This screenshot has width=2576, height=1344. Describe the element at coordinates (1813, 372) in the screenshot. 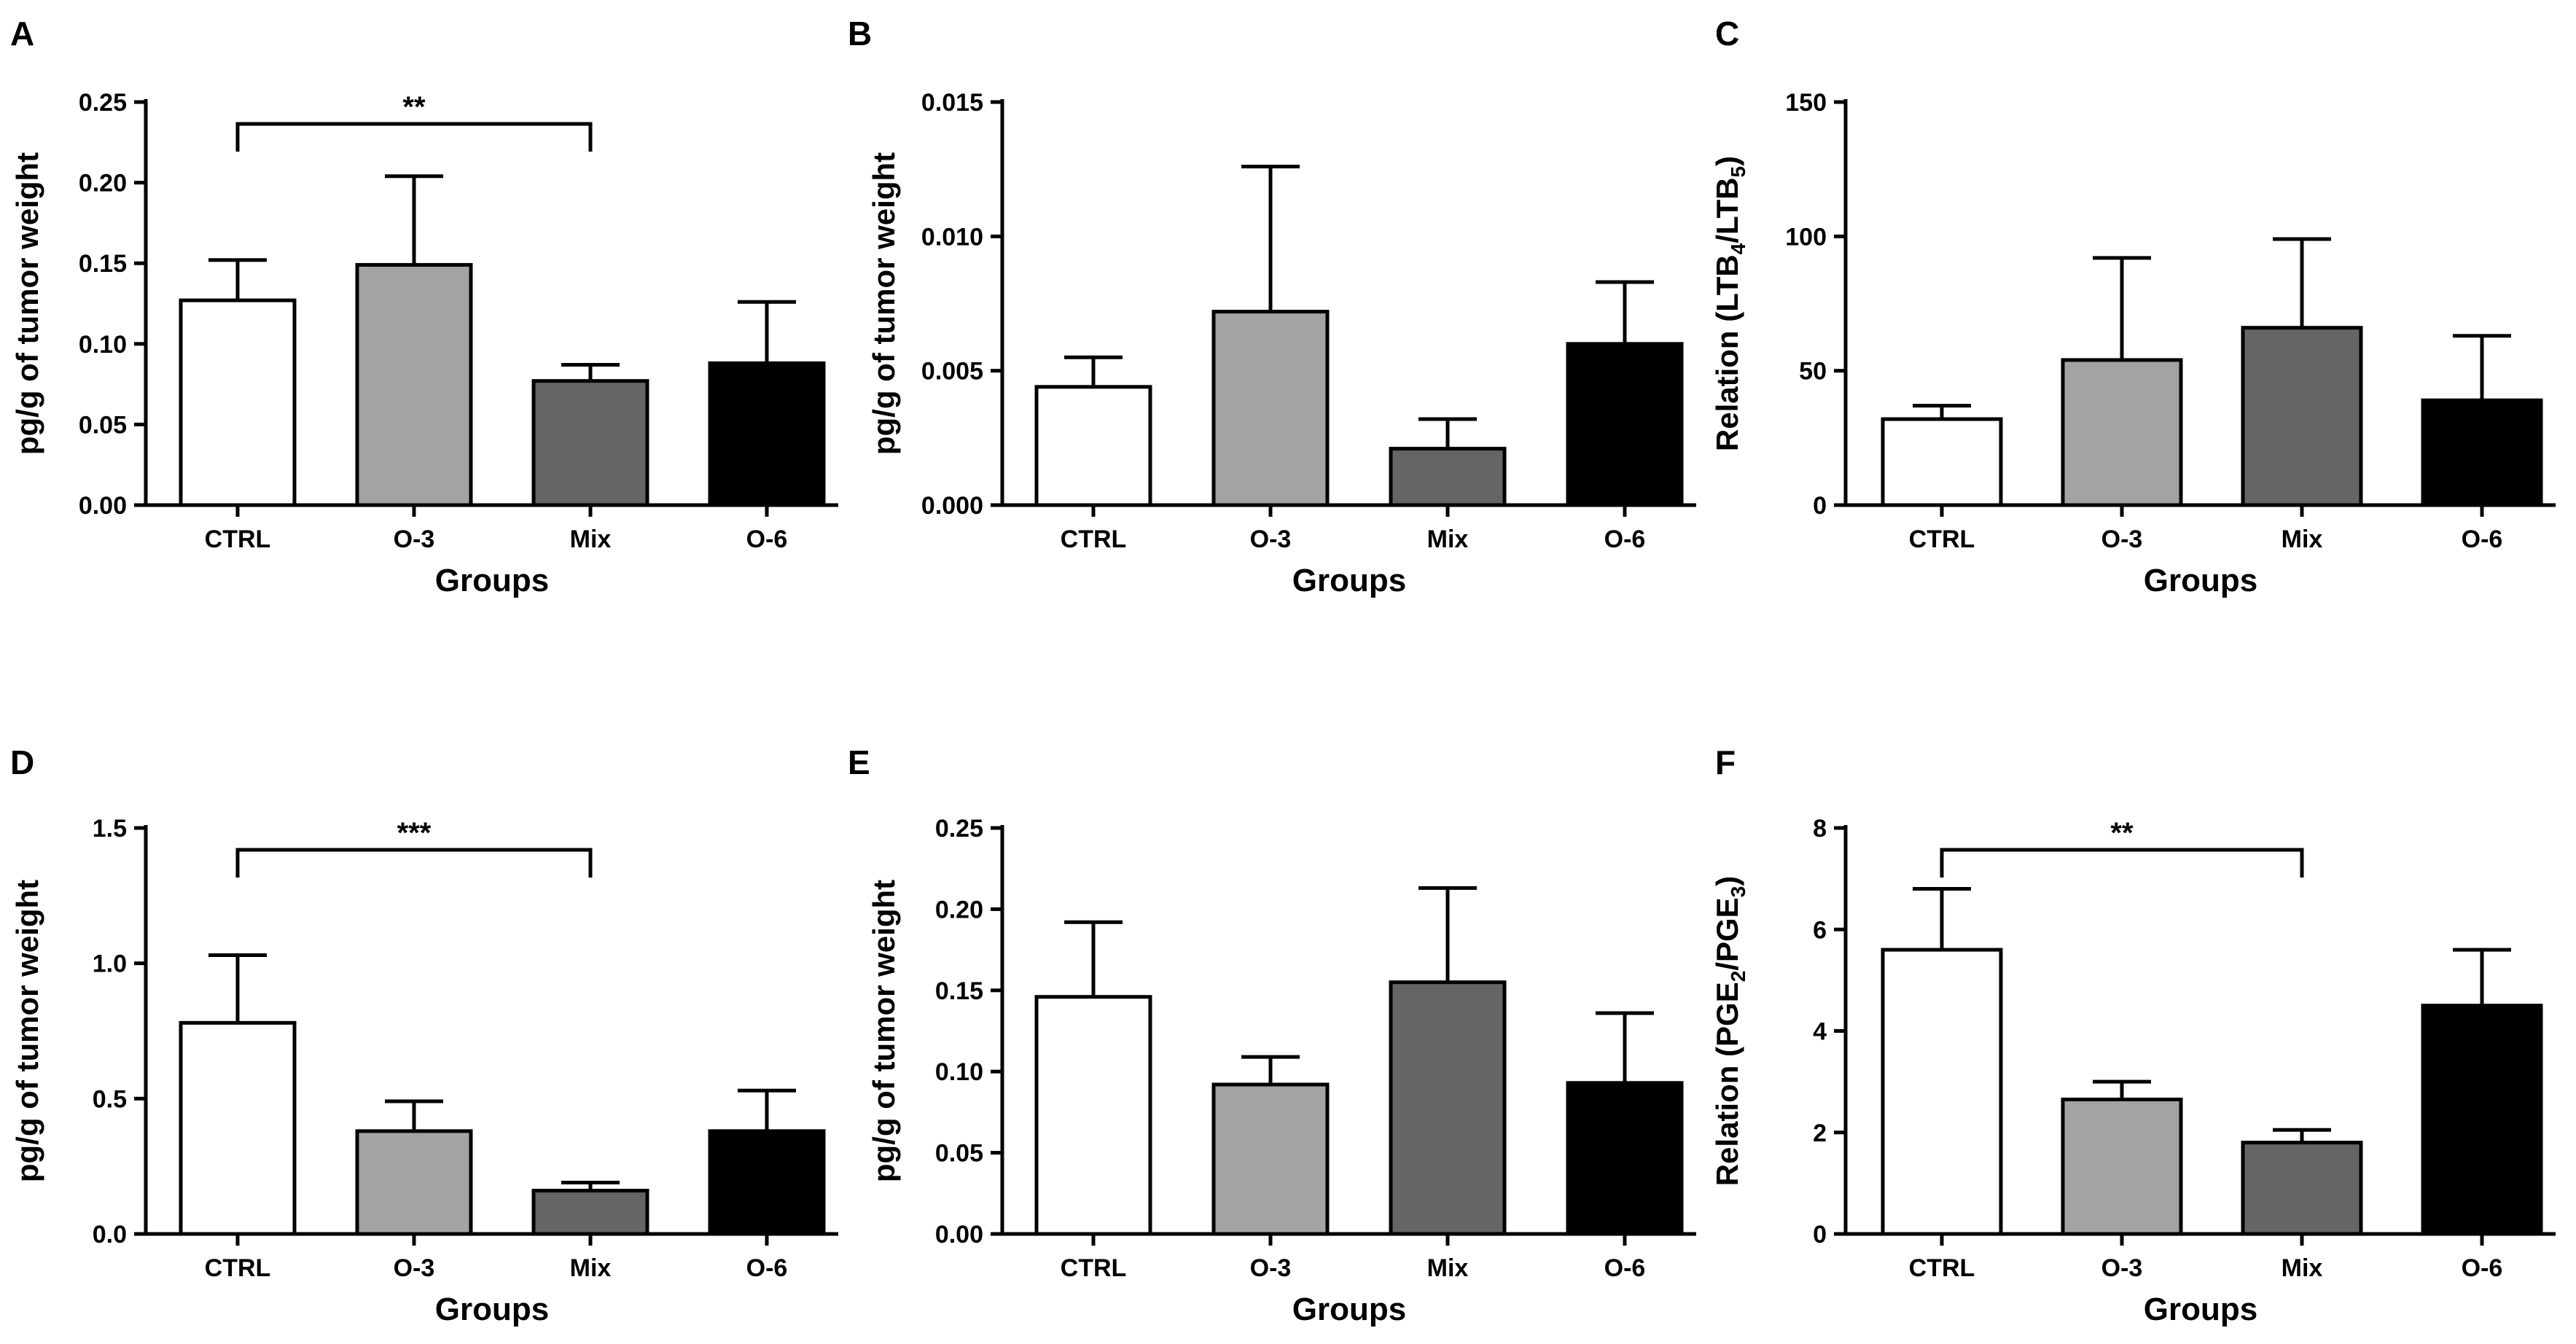

I see `y-tick-label: 50` at that location.